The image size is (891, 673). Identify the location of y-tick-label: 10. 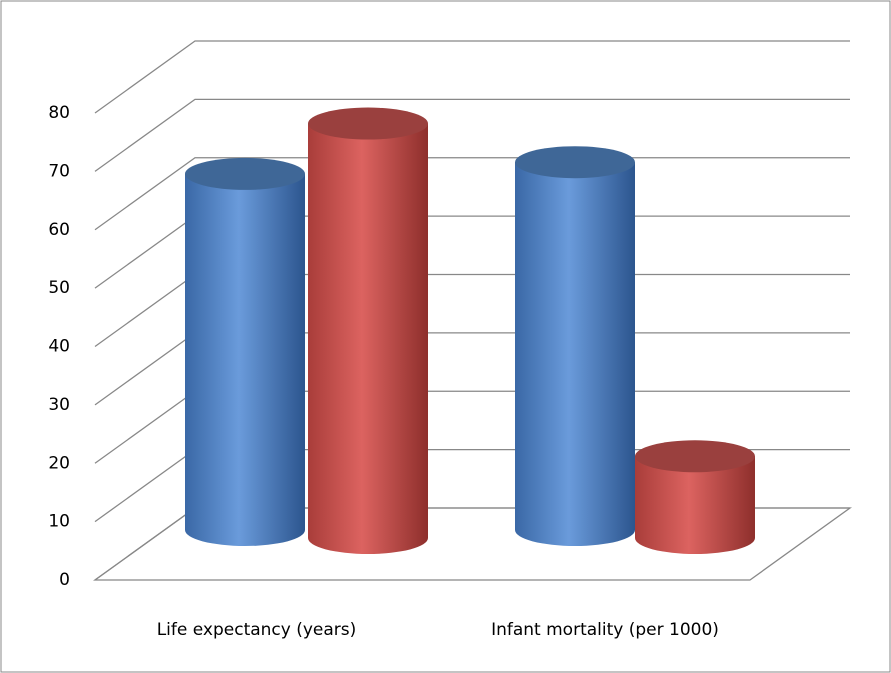
(59, 522).